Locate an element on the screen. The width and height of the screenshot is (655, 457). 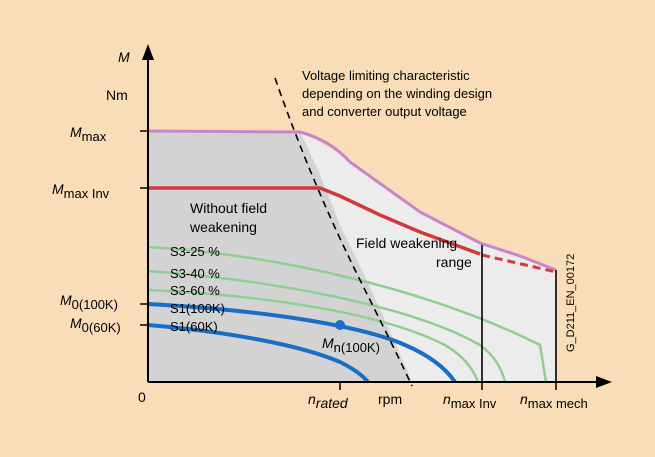
m-max-inv-curve is located at coordinates (314, 221).